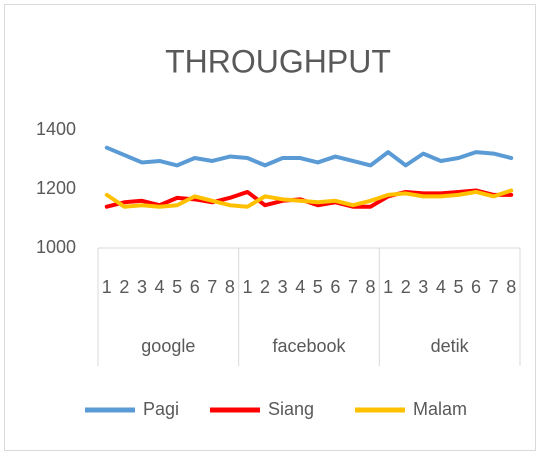 The height and width of the screenshot is (462, 545). Describe the element at coordinates (56, 247) in the screenshot. I see `y-tick-label: 1000` at that location.